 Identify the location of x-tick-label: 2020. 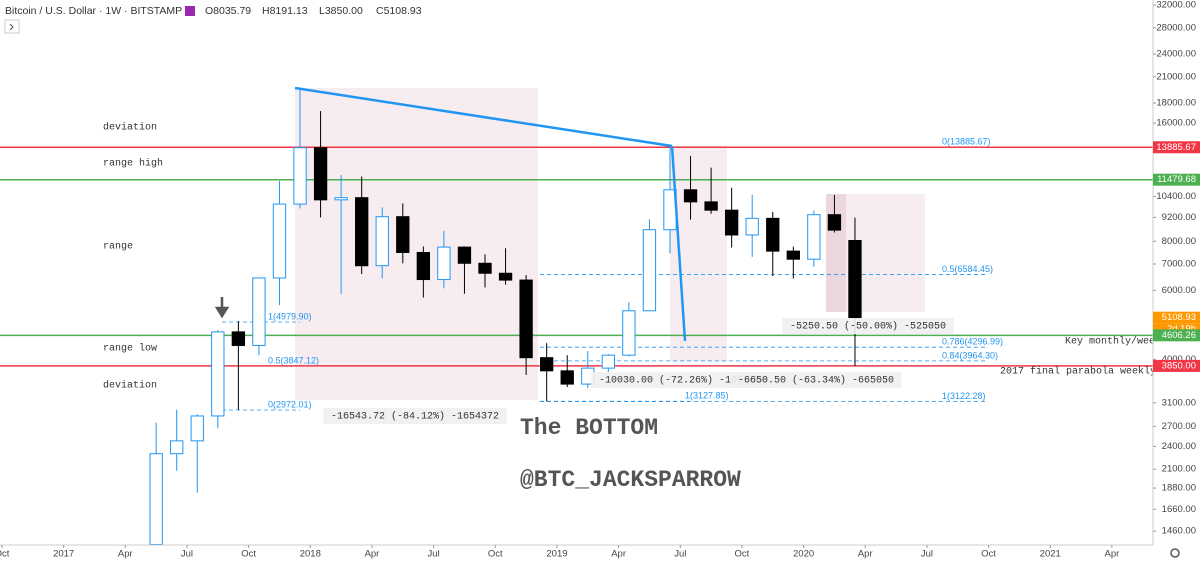
(803, 554).